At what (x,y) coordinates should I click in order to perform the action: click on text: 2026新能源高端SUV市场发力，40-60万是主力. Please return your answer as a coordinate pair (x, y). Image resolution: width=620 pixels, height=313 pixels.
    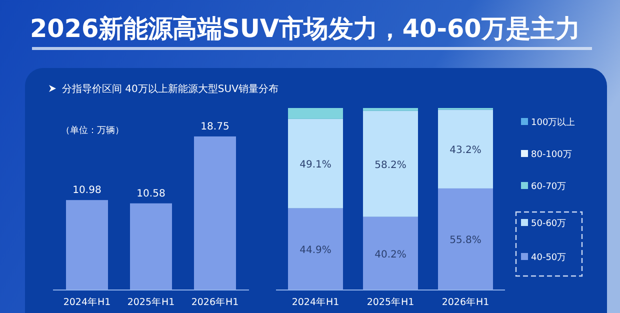
    Looking at the image, I should click on (309, 28).